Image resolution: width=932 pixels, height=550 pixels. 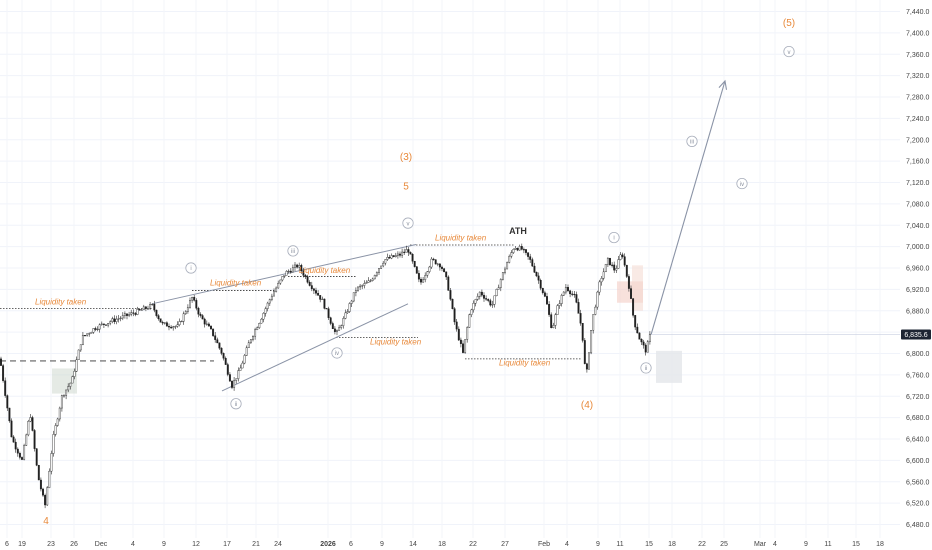 I want to click on y-tick-label: 7,080.0, so click(x=917, y=204).